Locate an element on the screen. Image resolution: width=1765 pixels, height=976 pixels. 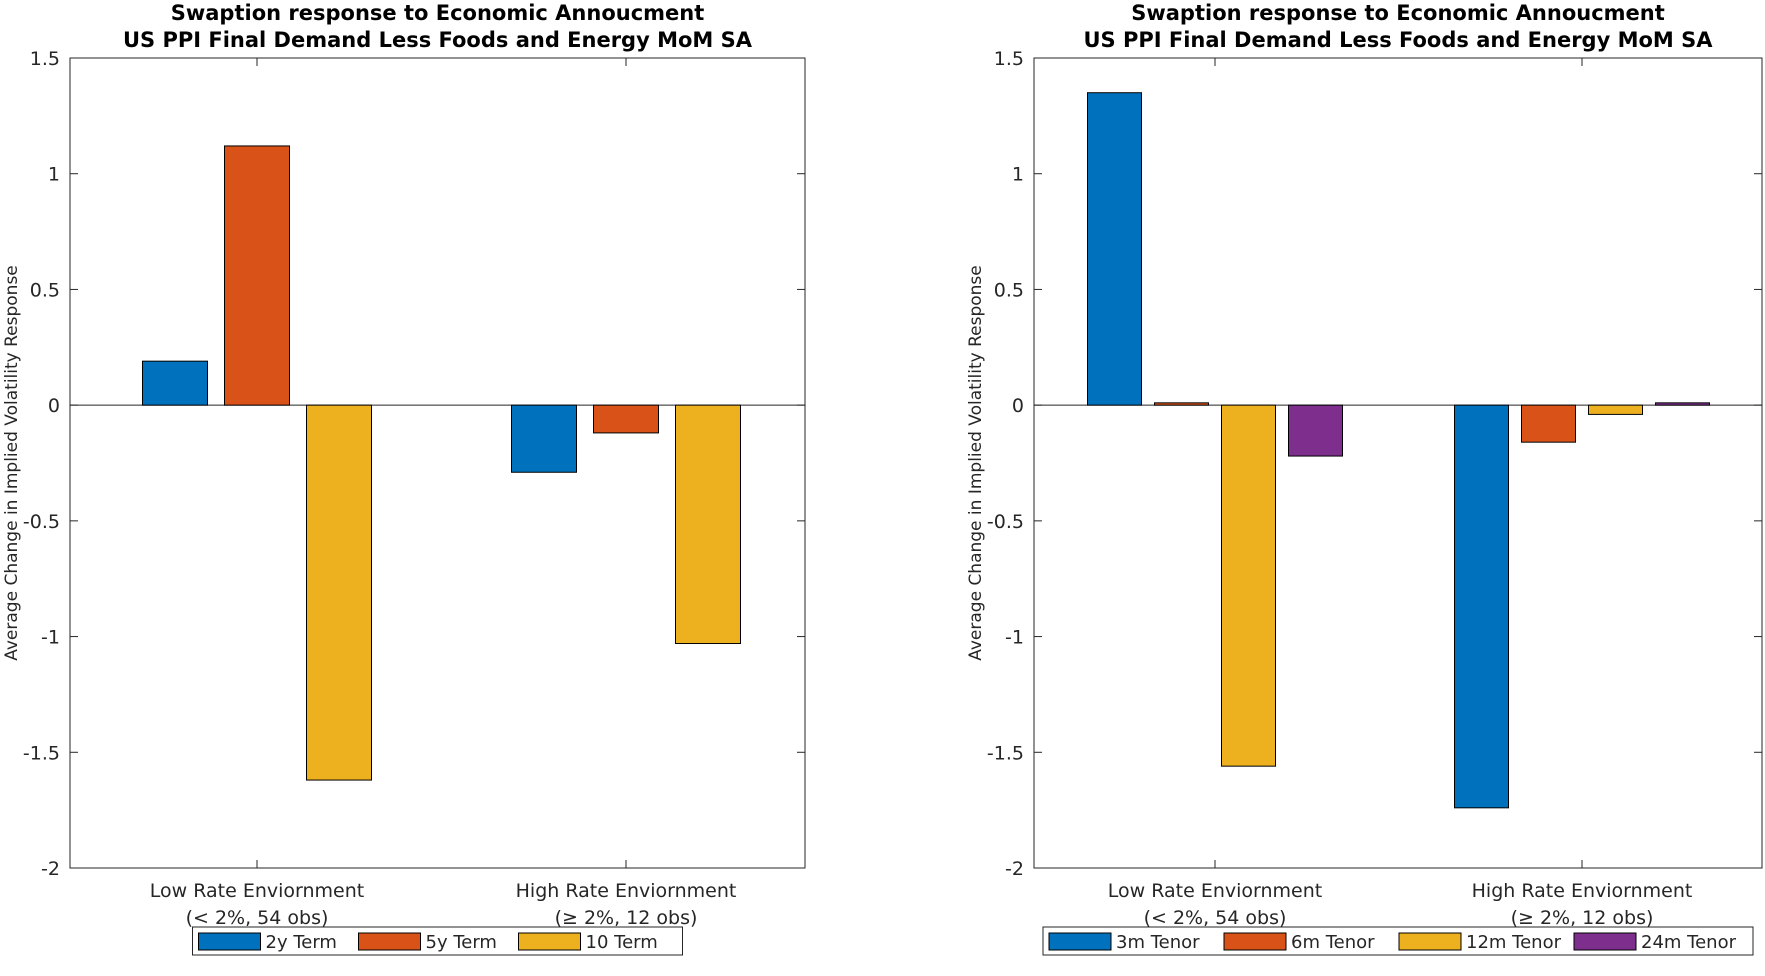
legend-label: 12m Tenor is located at coordinates (1514, 942).